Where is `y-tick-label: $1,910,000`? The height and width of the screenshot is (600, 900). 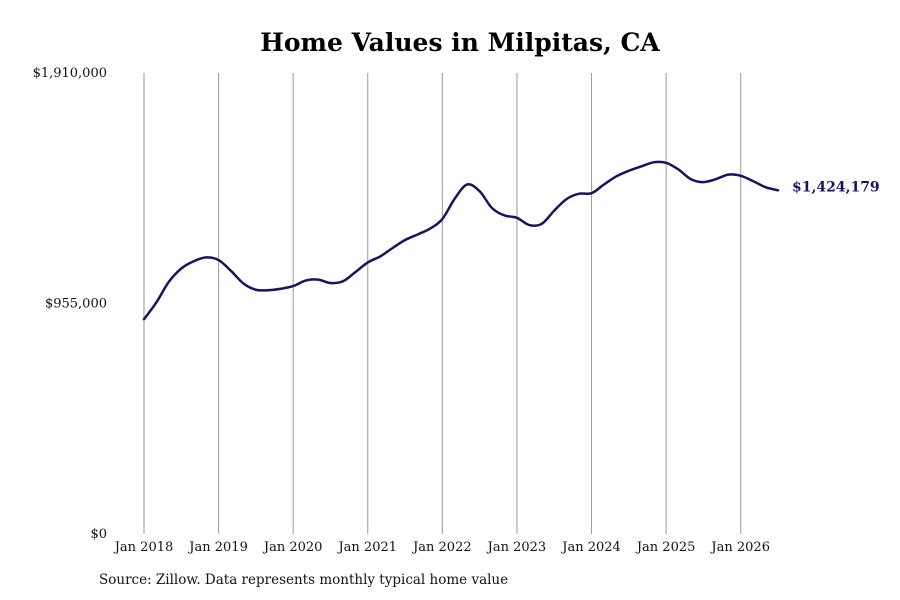 y-tick-label: $1,910,000 is located at coordinates (70, 73).